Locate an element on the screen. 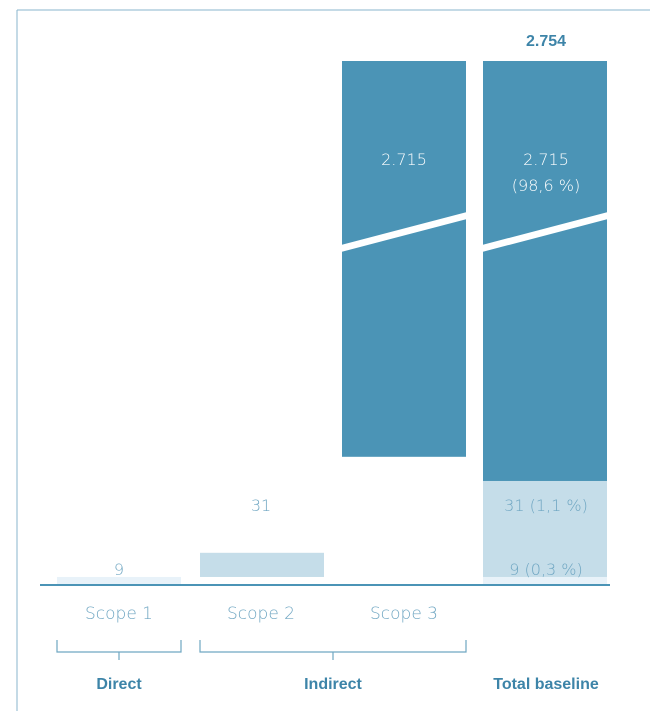  category-label-scope-1: Scope 1 is located at coordinates (119, 614).